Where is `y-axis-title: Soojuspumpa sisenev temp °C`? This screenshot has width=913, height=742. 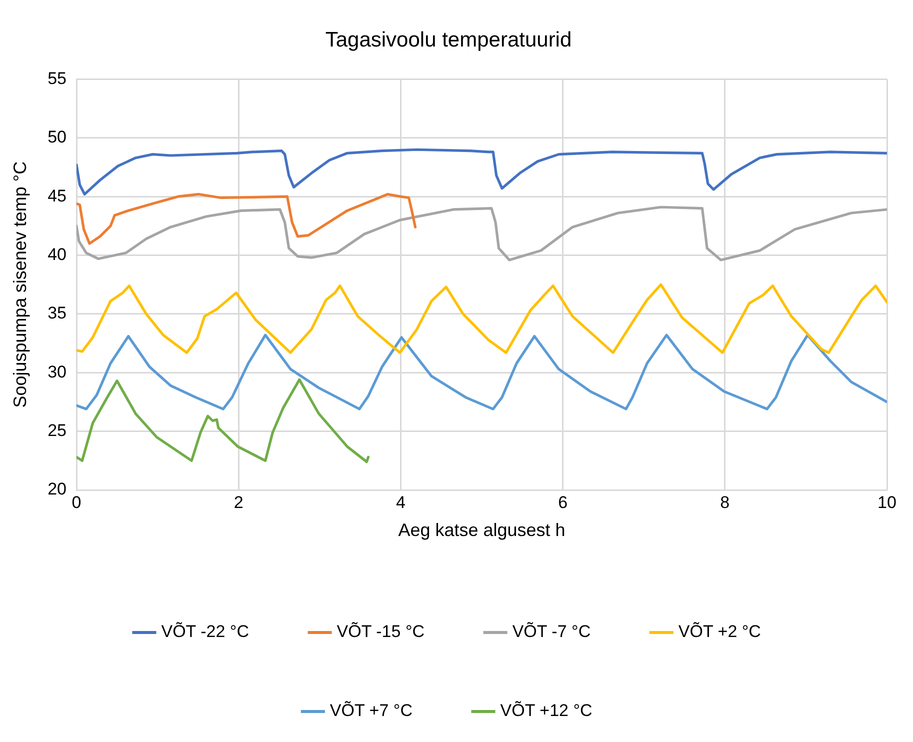
y-axis-title: Soojuspumpa sisenev temp °C is located at coordinates (20, 284).